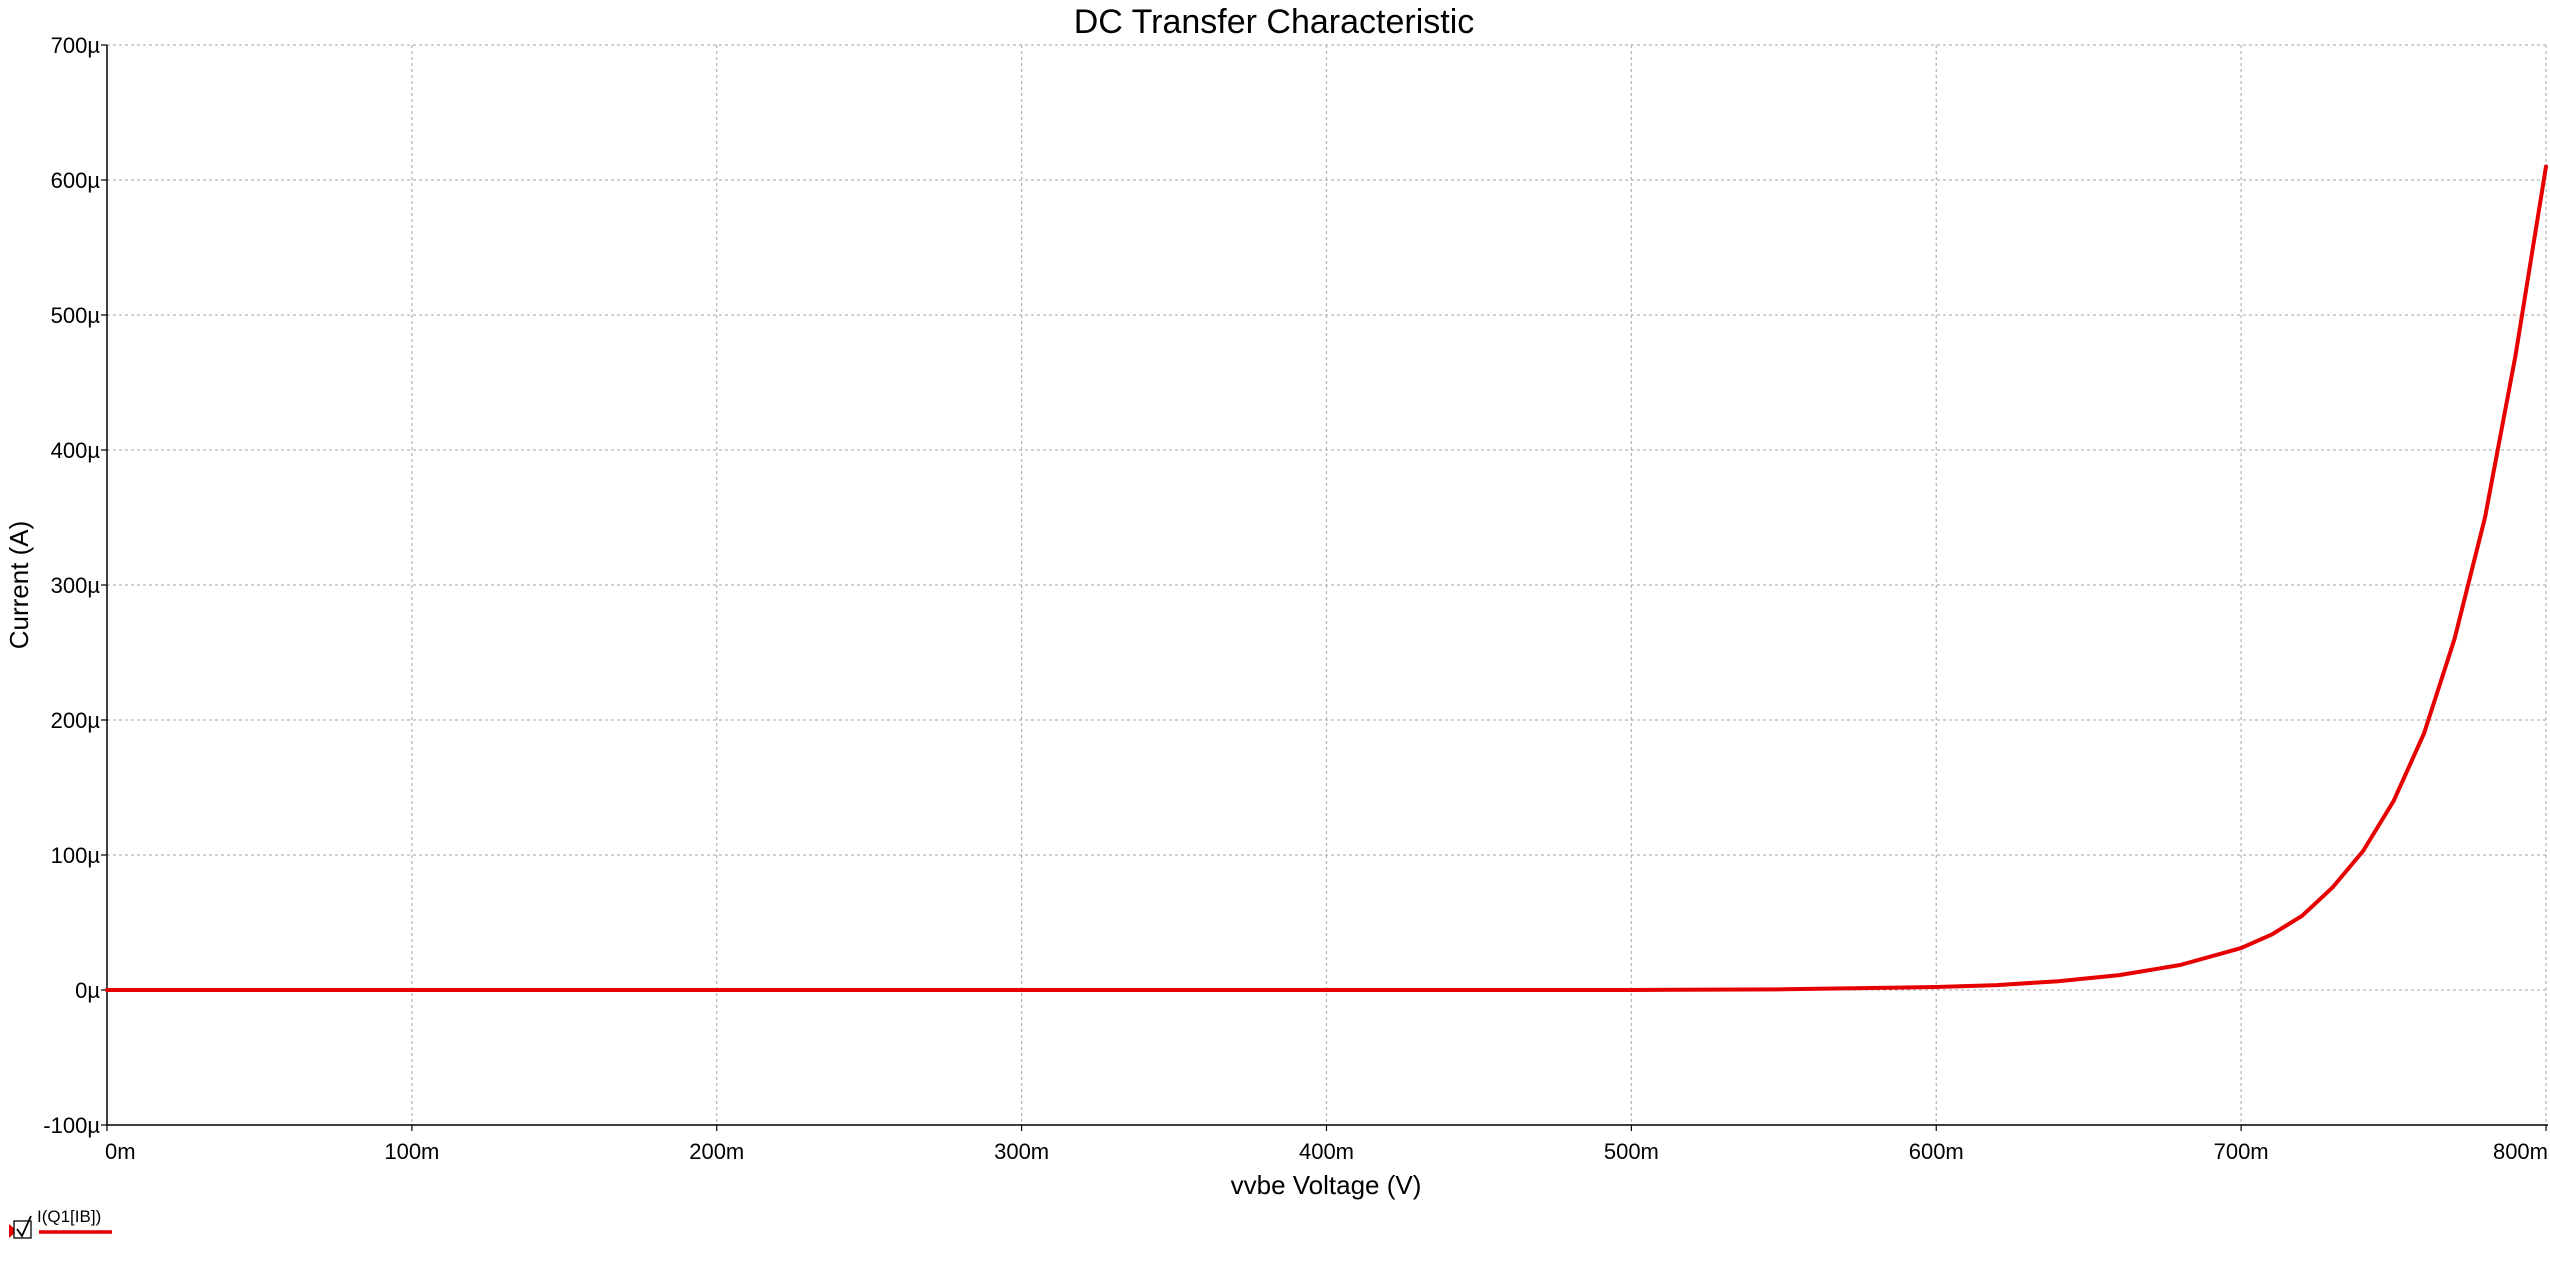 This screenshot has width=2550, height=1265. What do you see at coordinates (120, 1151) in the screenshot?
I see `x-tick-label: 0m` at bounding box center [120, 1151].